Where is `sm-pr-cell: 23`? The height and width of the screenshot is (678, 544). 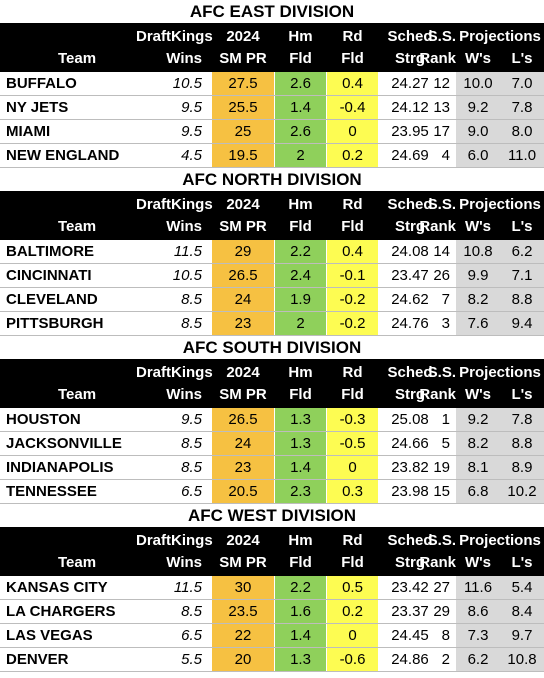 sm-pr-cell: 23 is located at coordinates (243, 467).